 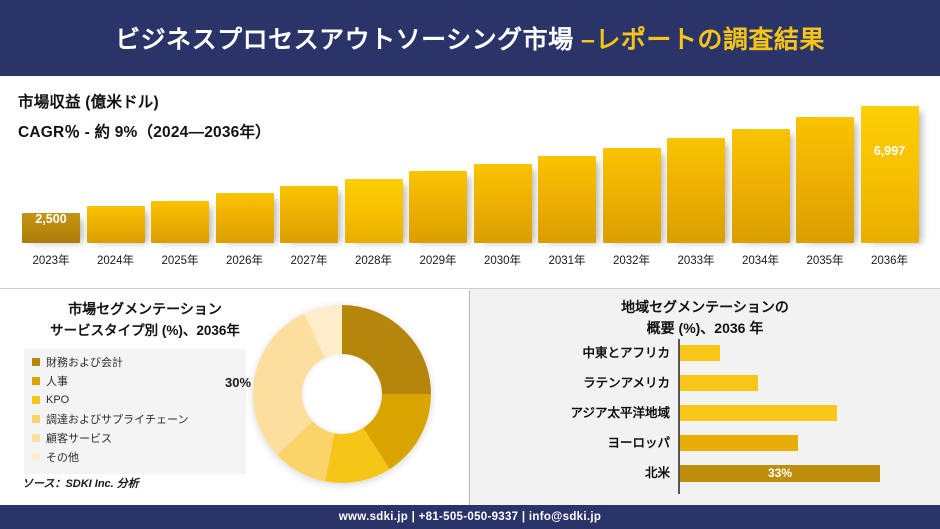 What do you see at coordinates (626, 383) in the screenshot?
I see `regional-category-label: ラテンアメリカ` at bounding box center [626, 383].